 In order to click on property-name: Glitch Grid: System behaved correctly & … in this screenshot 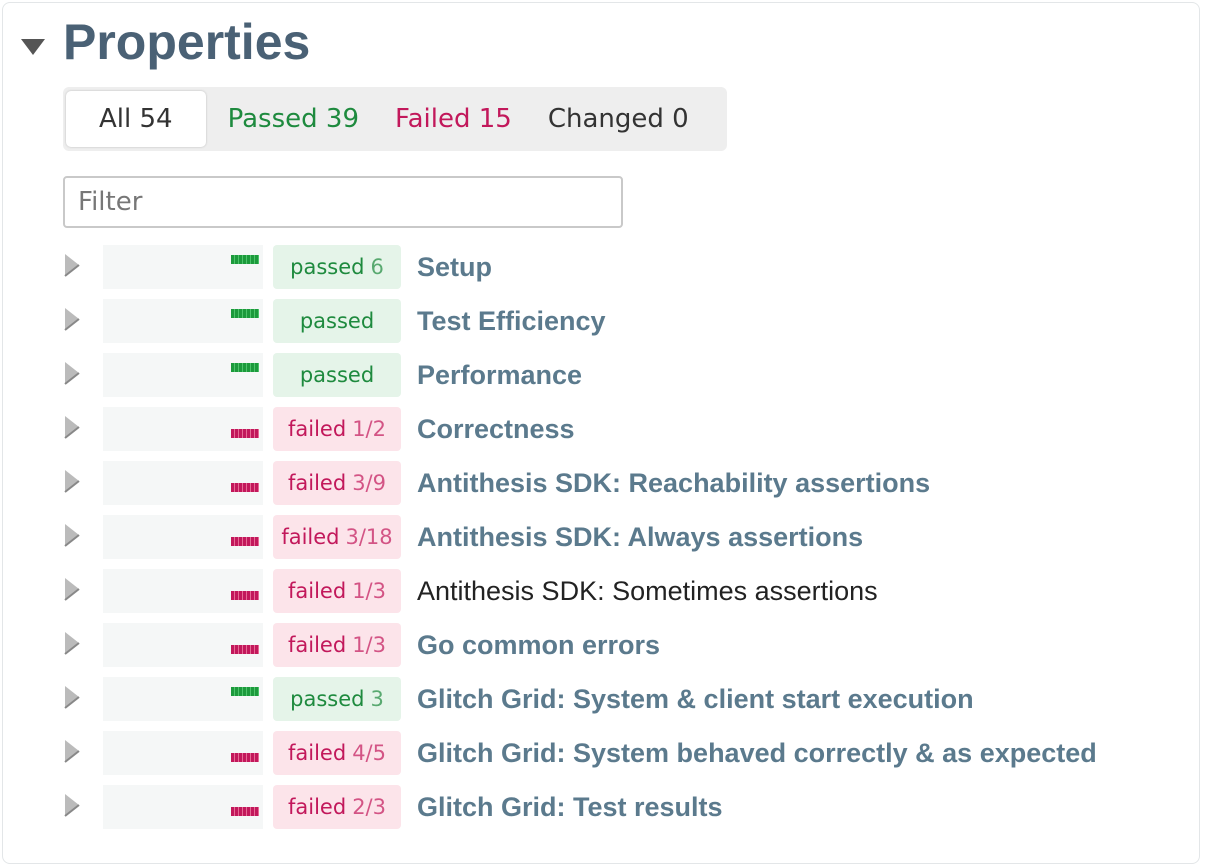, I will do `click(757, 752)`.